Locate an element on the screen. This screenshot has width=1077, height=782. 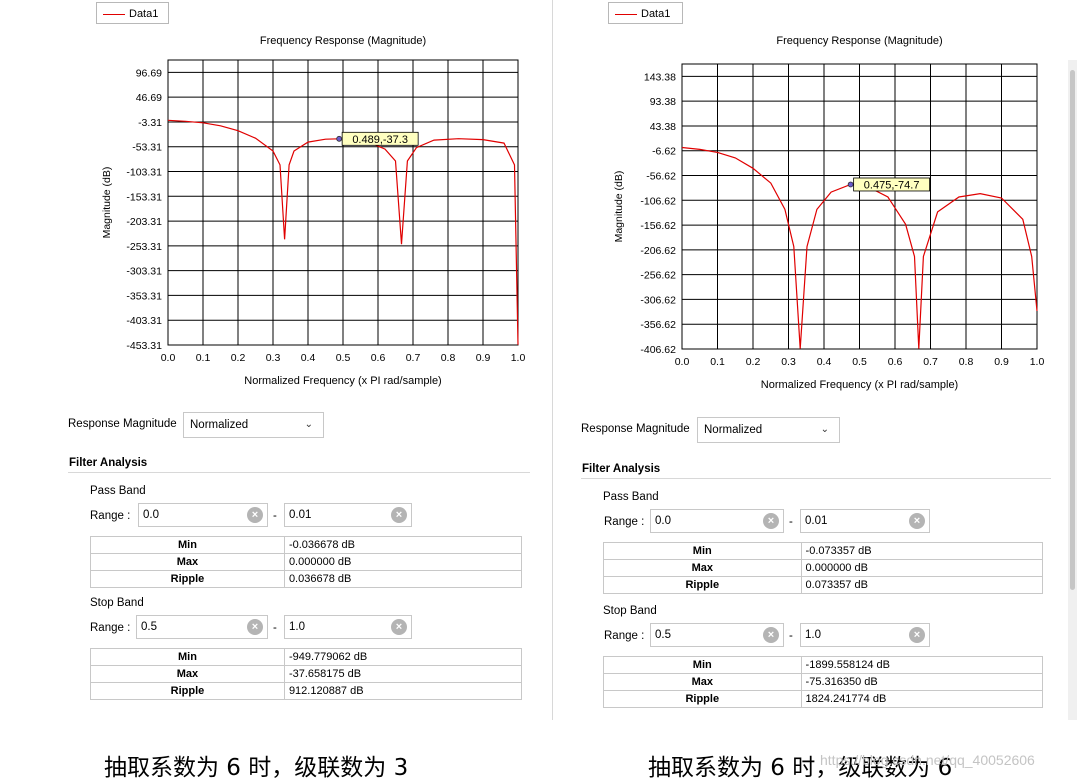
table-row: Min -0.036678 dB is located at coordinates (306, 545).